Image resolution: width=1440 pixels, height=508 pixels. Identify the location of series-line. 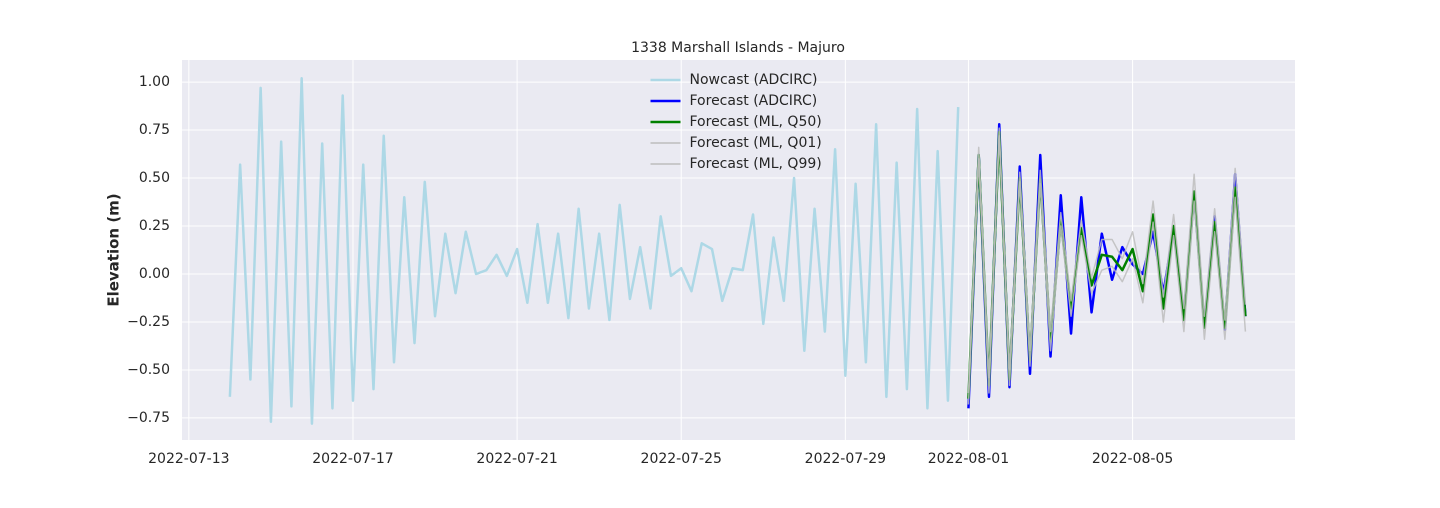
(1107, 260).